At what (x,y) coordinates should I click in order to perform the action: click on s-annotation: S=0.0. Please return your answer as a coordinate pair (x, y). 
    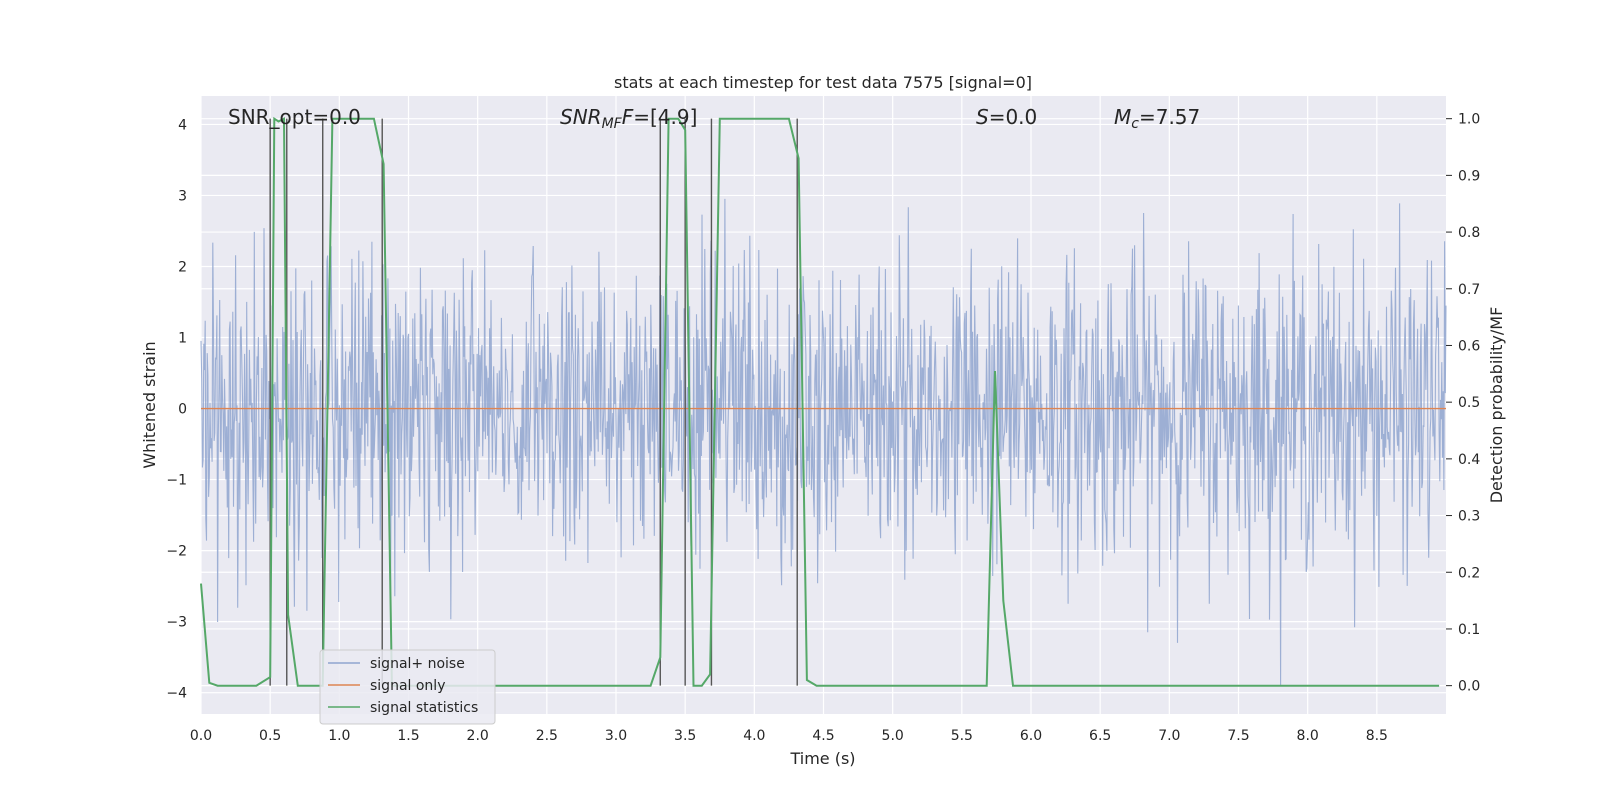
    Looking at the image, I should click on (1006, 117).